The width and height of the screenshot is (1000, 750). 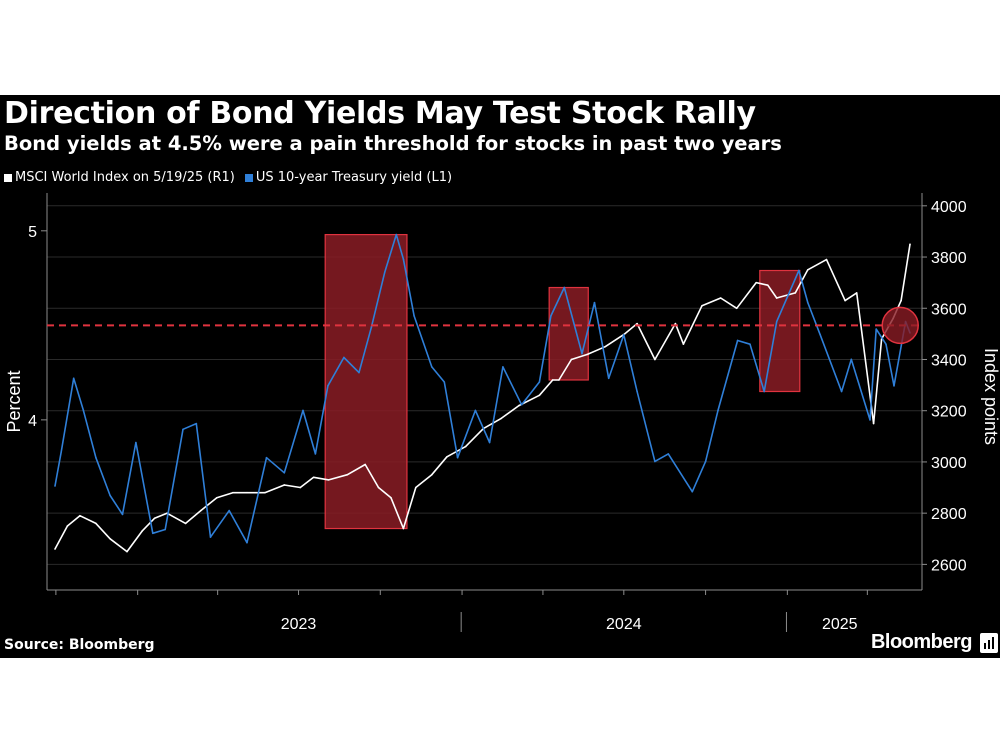 I want to click on legend-label-msci: MSCI World Index on 5/19/25 (R1), so click(x=125, y=177).